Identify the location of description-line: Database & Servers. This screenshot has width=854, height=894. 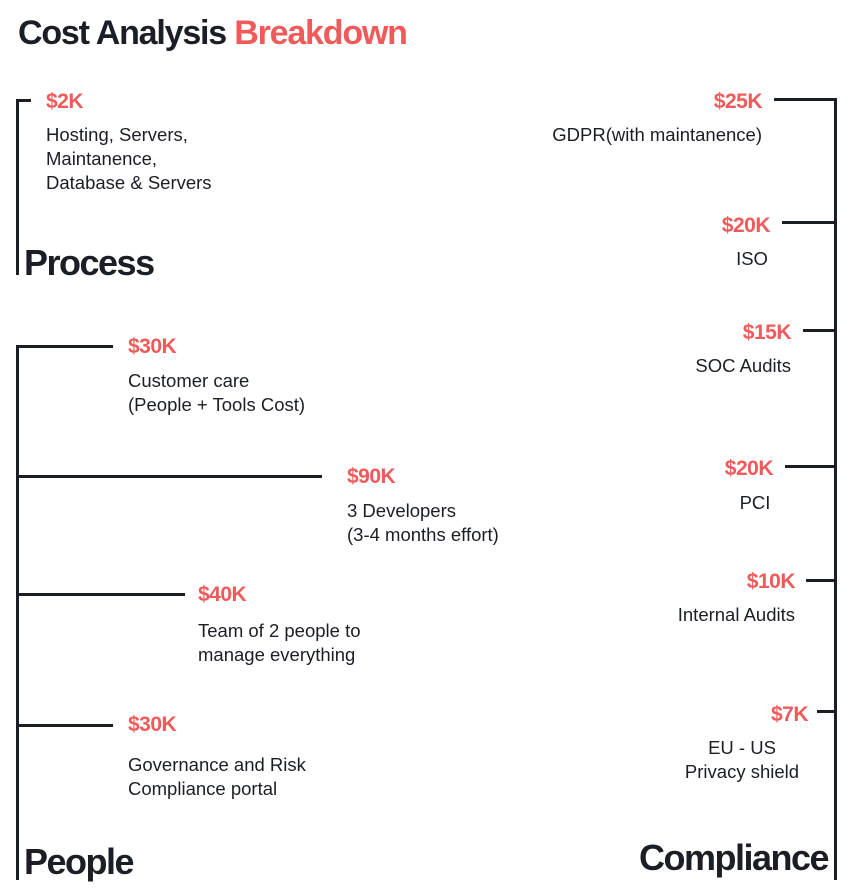
(129, 182).